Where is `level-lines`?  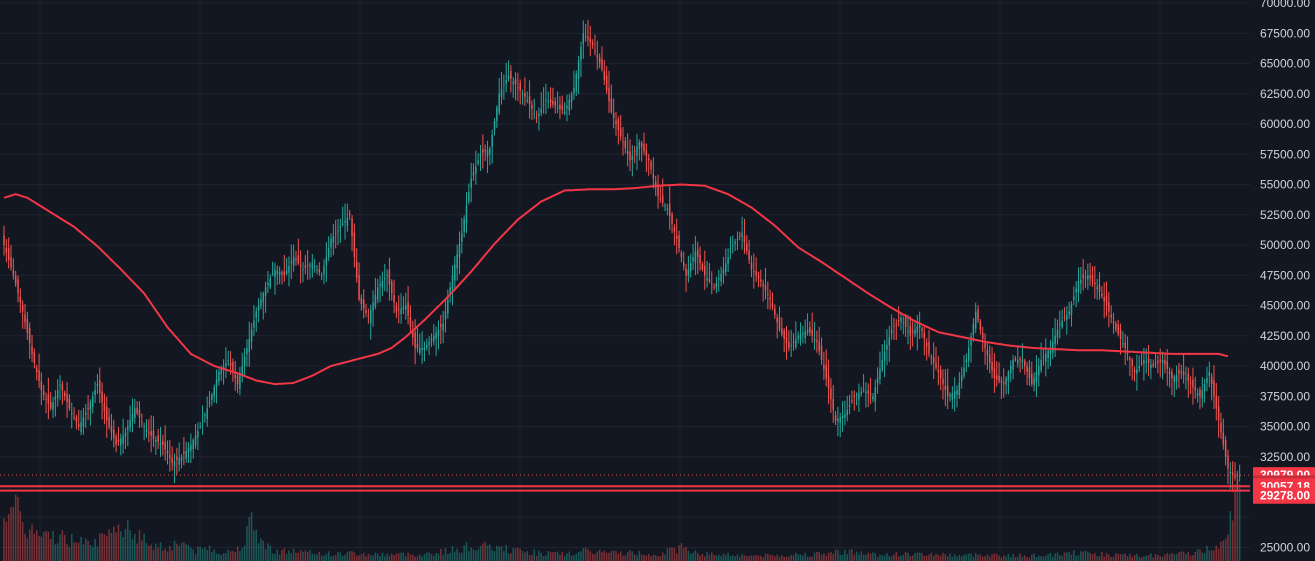 level-lines is located at coordinates (625, 483).